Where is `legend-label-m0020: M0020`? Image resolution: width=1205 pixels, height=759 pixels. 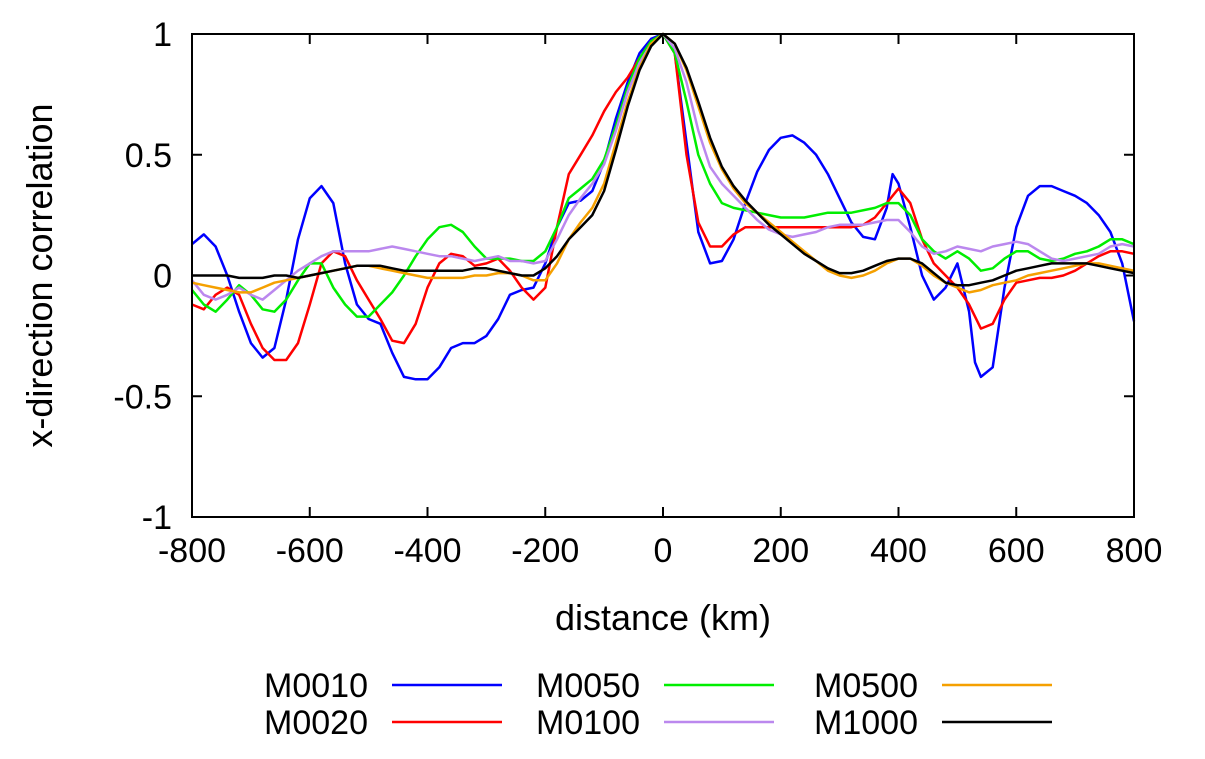
legend-label-m0020: M0020 is located at coordinates (316, 723).